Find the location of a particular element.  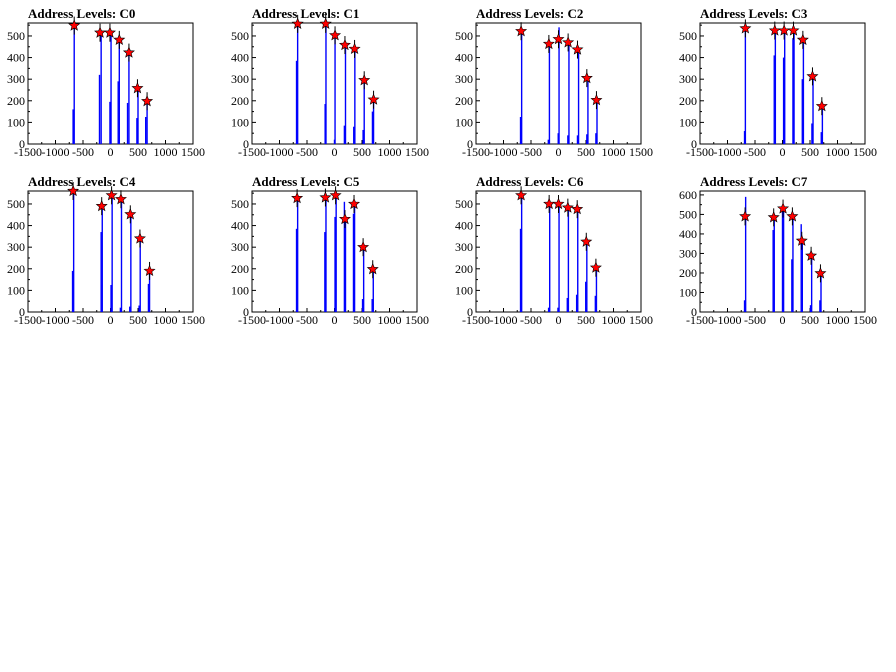

y-tick-label: 0 is located at coordinates (694, 312).